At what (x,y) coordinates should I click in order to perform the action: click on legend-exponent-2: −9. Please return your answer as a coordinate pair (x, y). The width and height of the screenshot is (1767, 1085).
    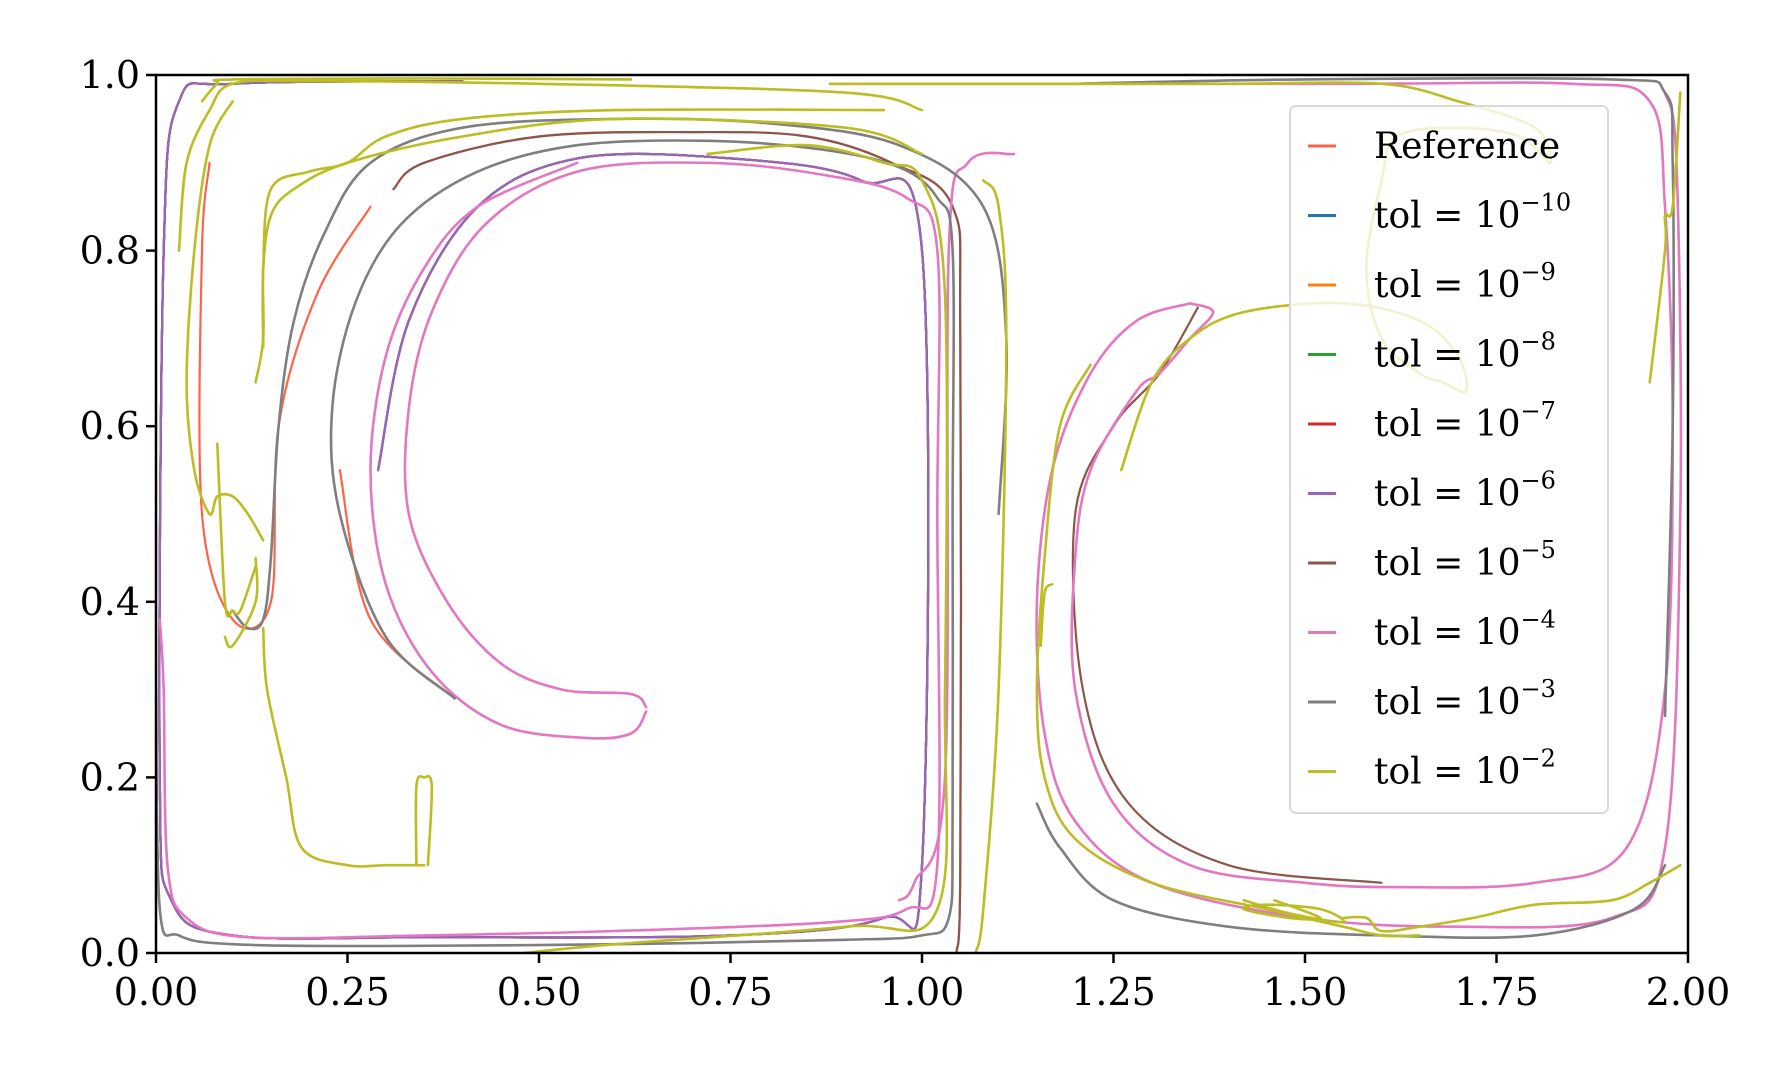
    Looking at the image, I should click on (1538, 272).